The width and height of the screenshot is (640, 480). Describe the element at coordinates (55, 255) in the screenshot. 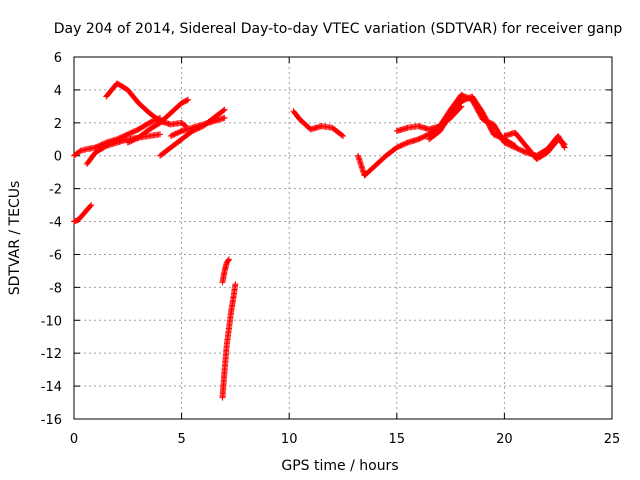

I see `y-tick-label: -6` at that location.